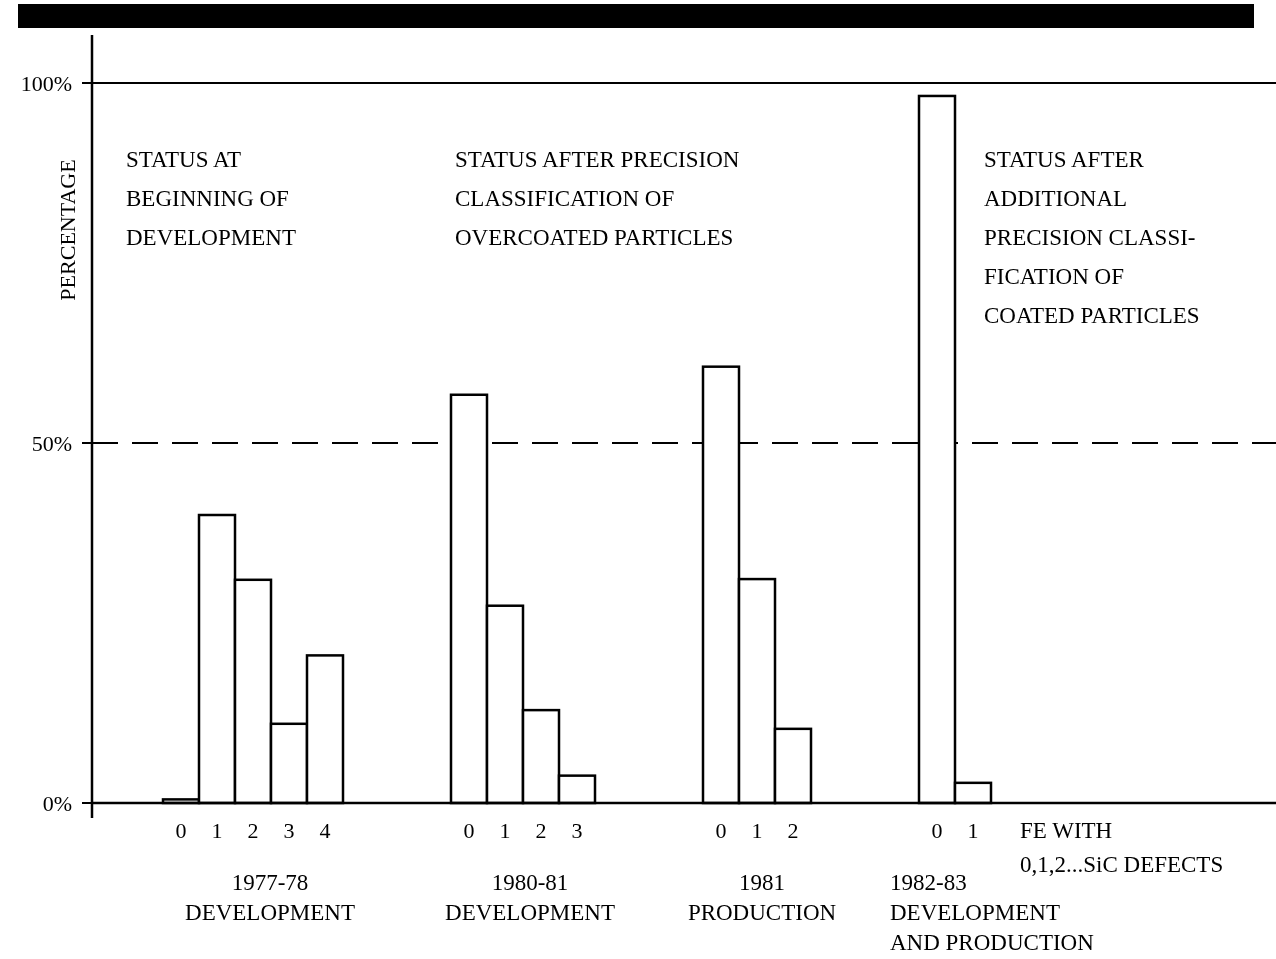  What do you see at coordinates (530, 897) in the screenshot?
I see `text: 1980-81 DEVELOPMENT` at bounding box center [530, 897].